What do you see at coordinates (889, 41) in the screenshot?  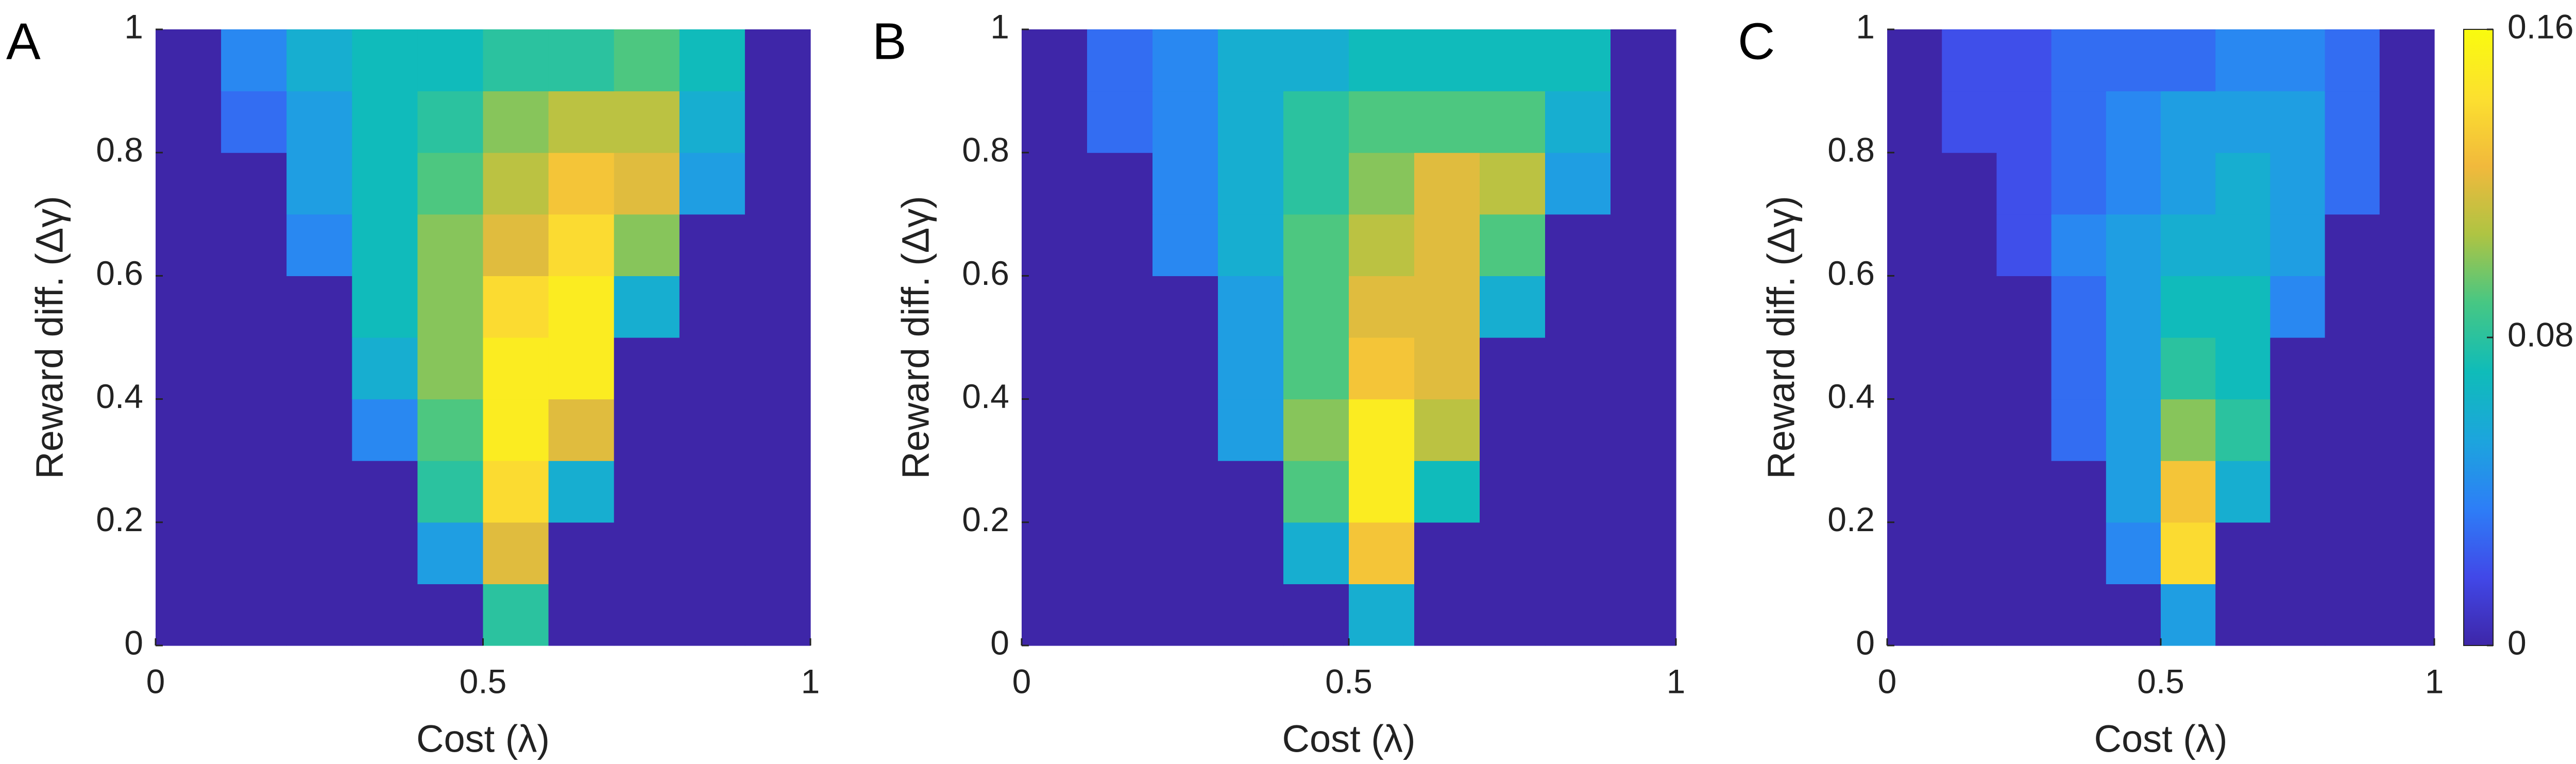 I see `panel-label: B` at bounding box center [889, 41].